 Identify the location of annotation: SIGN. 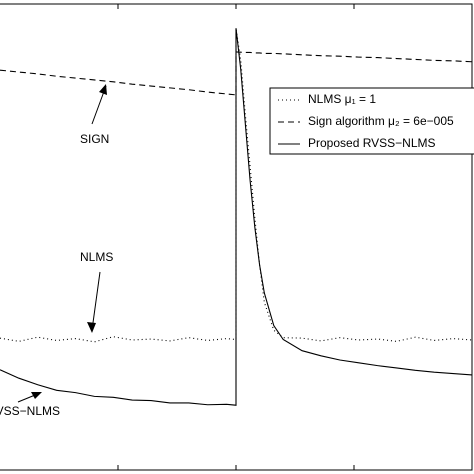
(94, 139).